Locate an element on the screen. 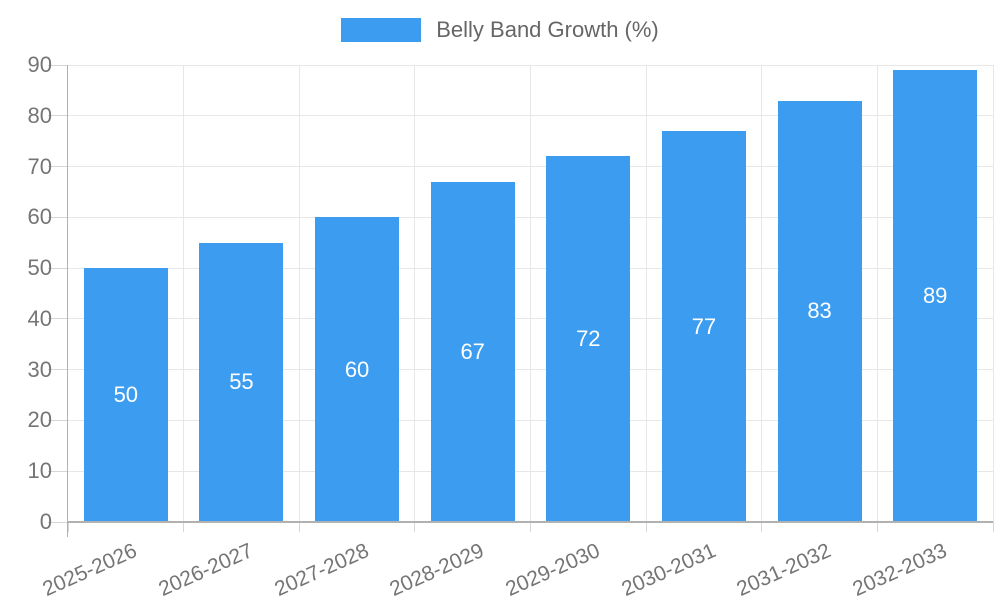 The height and width of the screenshot is (600, 1000). bar-2028-2029 is located at coordinates (472, 351).